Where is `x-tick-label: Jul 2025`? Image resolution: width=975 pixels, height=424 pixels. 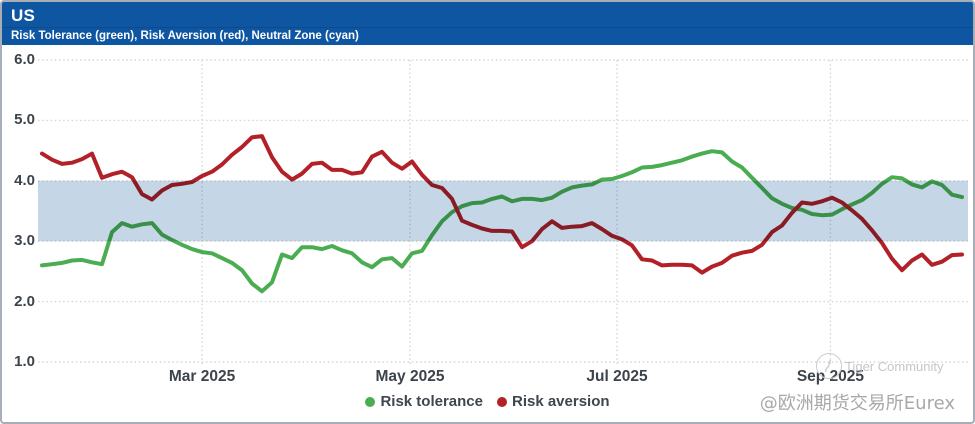
x-tick-label: Jul 2025 is located at coordinates (617, 376).